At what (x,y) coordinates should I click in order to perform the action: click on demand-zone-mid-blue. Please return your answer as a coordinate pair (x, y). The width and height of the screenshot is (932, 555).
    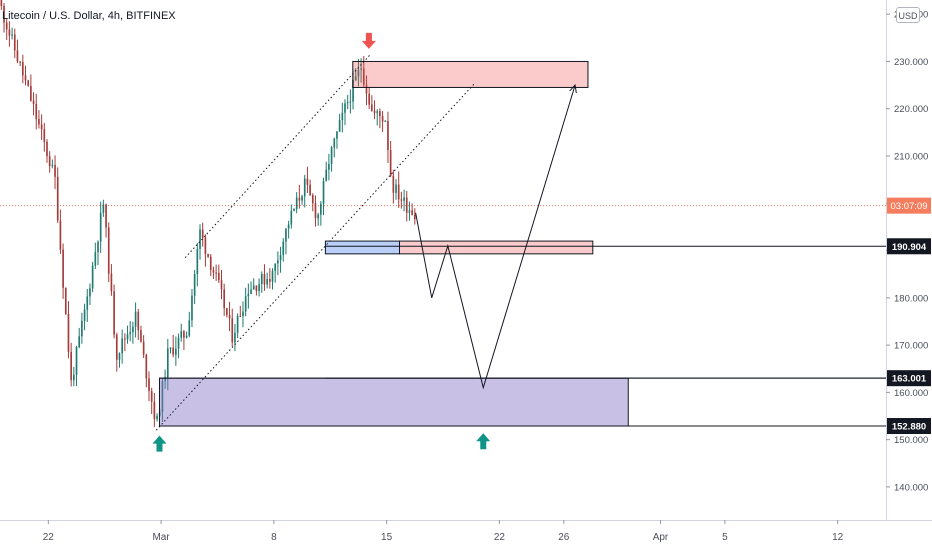
    Looking at the image, I should click on (362, 247).